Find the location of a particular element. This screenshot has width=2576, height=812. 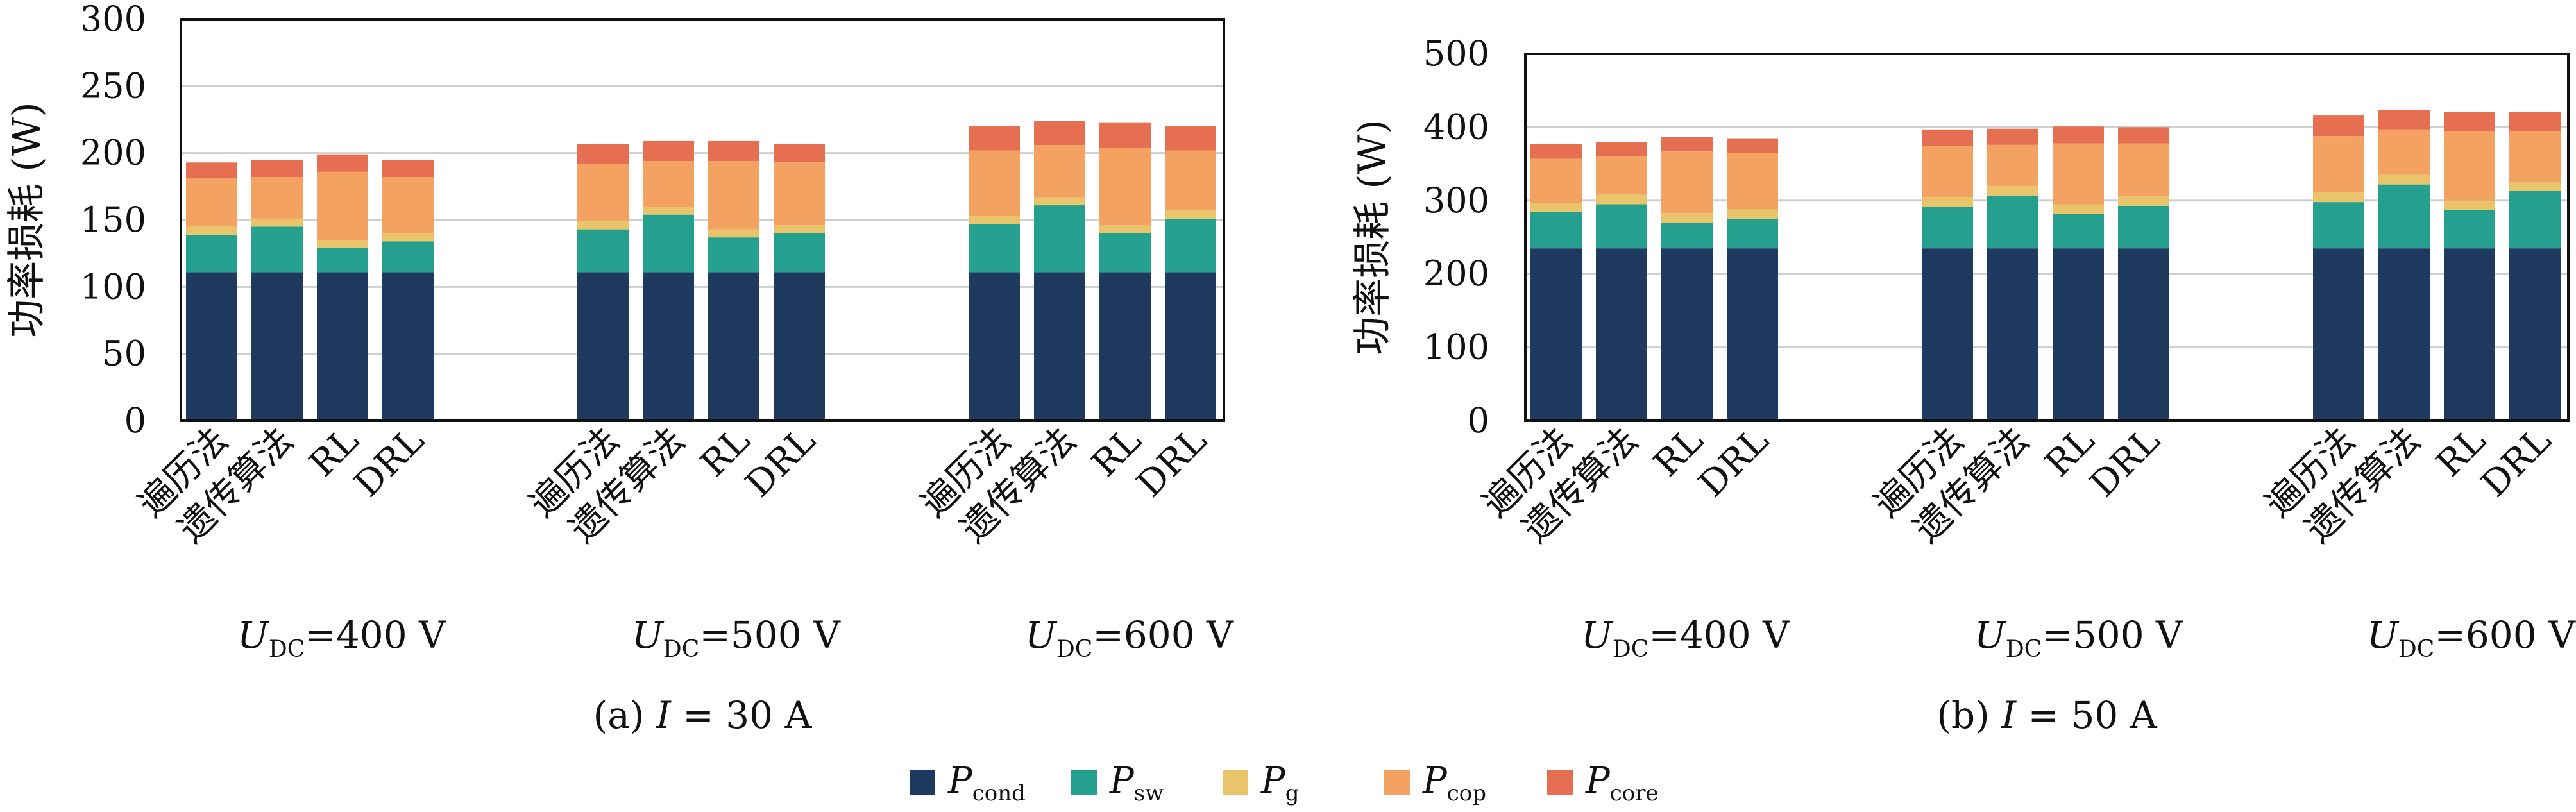

legend: Pcond Psw Pg Pcop Pcore is located at coordinates (1284, 783).